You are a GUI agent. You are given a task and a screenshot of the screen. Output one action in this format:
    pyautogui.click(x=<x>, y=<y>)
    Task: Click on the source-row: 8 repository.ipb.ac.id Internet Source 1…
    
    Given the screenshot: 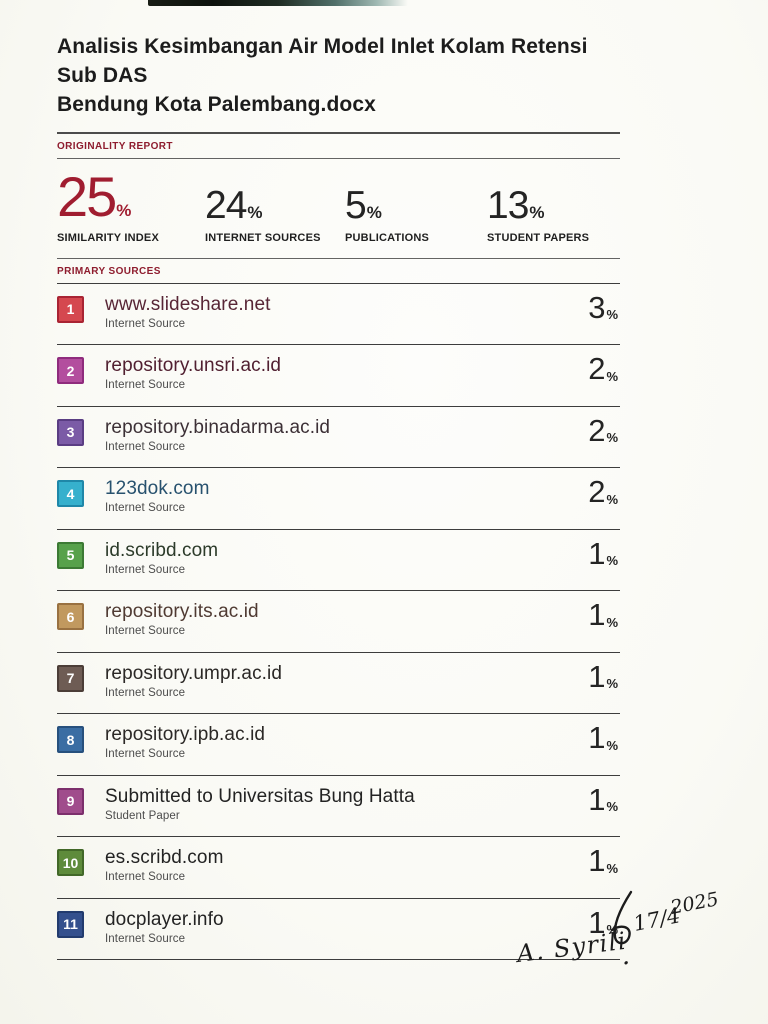 What is the action you would take?
    pyautogui.click(x=338, y=745)
    